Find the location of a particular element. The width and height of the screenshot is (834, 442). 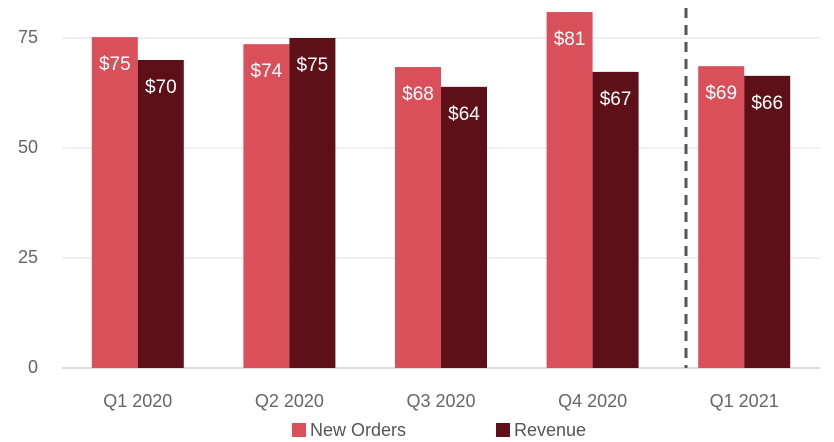

y-tick-label: 0 is located at coordinates (33, 367).